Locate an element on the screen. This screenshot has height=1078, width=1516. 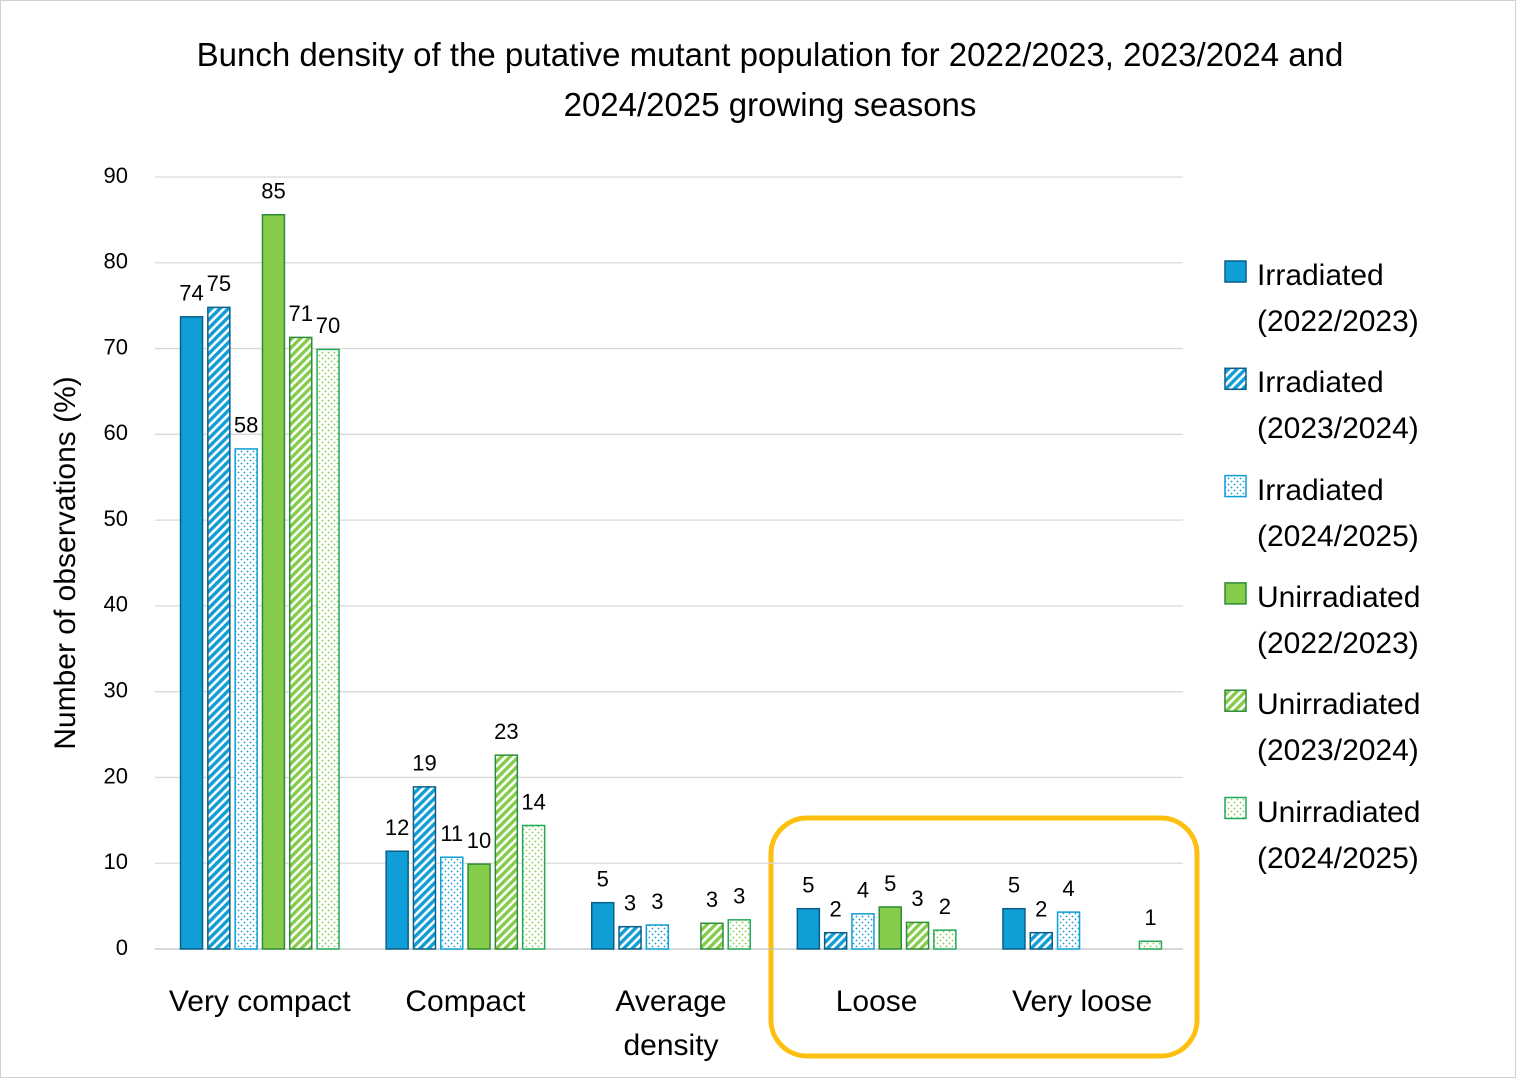
legend-label: Irradiated (2023/2024) is located at coordinates (1338, 406).